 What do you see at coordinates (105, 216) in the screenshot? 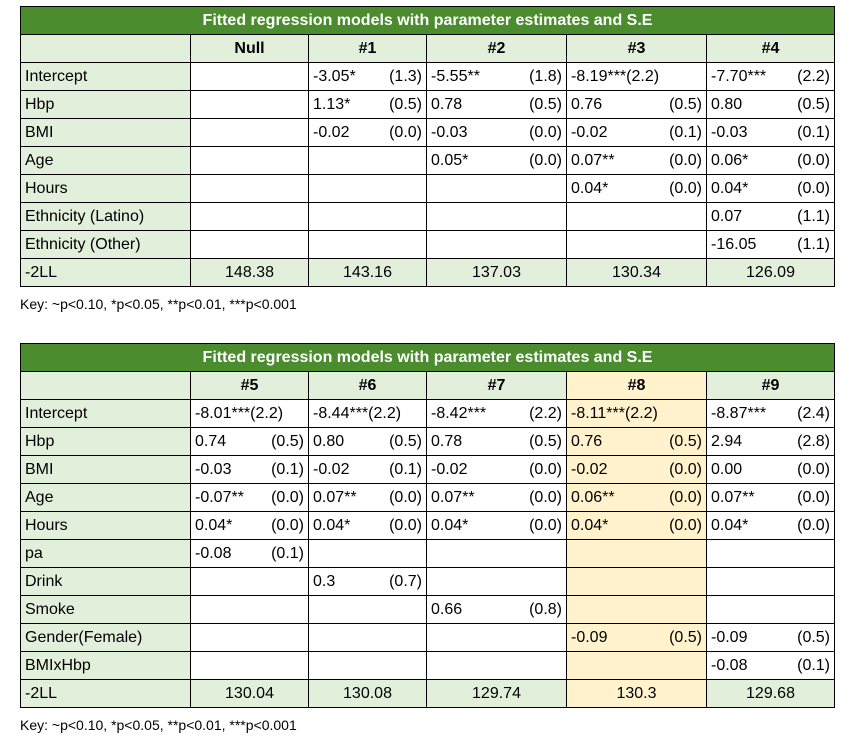
I see `row-label: Ethnicity (Latino)` at bounding box center [105, 216].